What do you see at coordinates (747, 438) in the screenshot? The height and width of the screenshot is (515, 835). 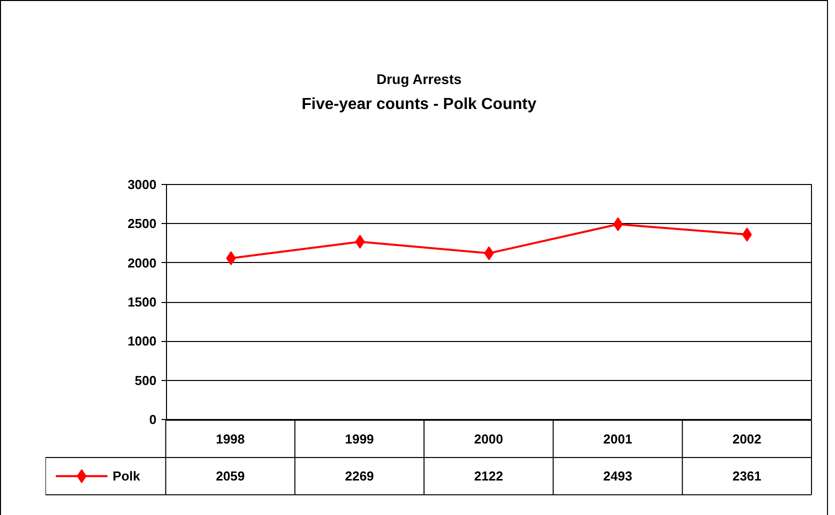 I see `x-tick-label: 2002` at bounding box center [747, 438].